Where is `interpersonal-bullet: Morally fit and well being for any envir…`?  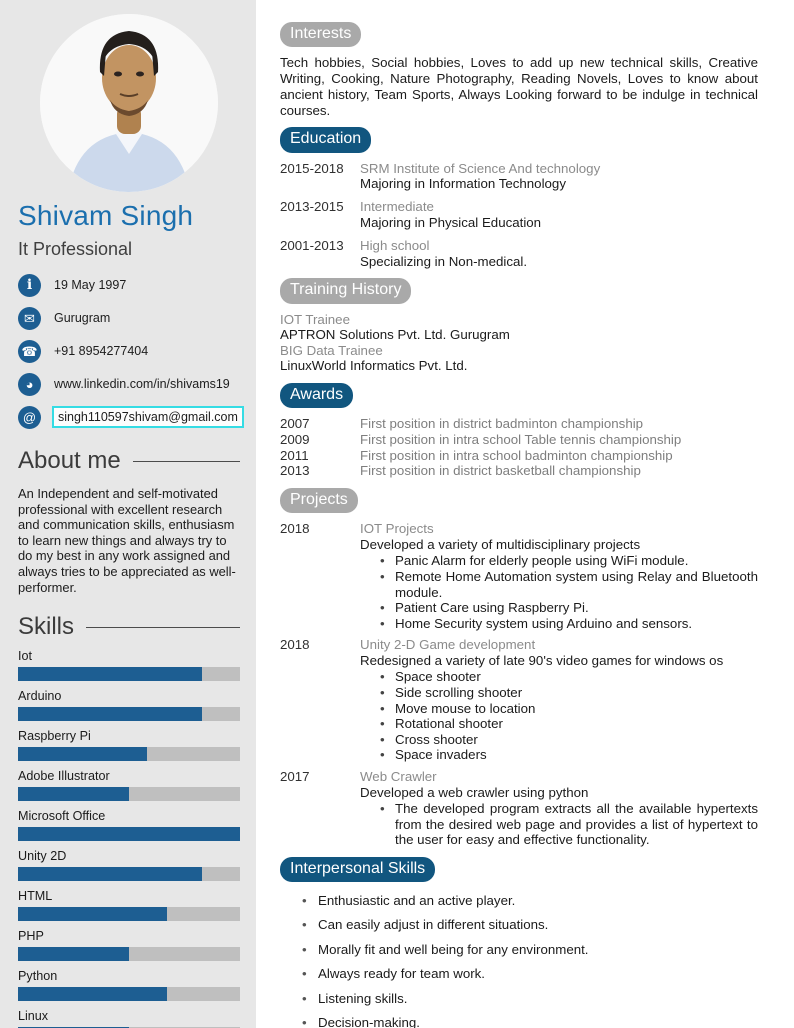
interpersonal-bullet: Morally fit and well being for any envir… is located at coordinates (530, 949).